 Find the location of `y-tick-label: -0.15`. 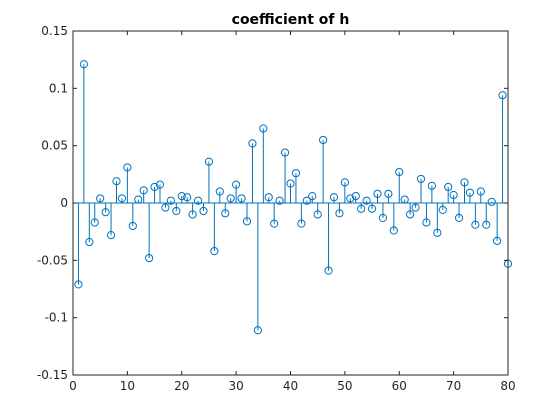

y-tick-label: -0.15 is located at coordinates (52, 375).